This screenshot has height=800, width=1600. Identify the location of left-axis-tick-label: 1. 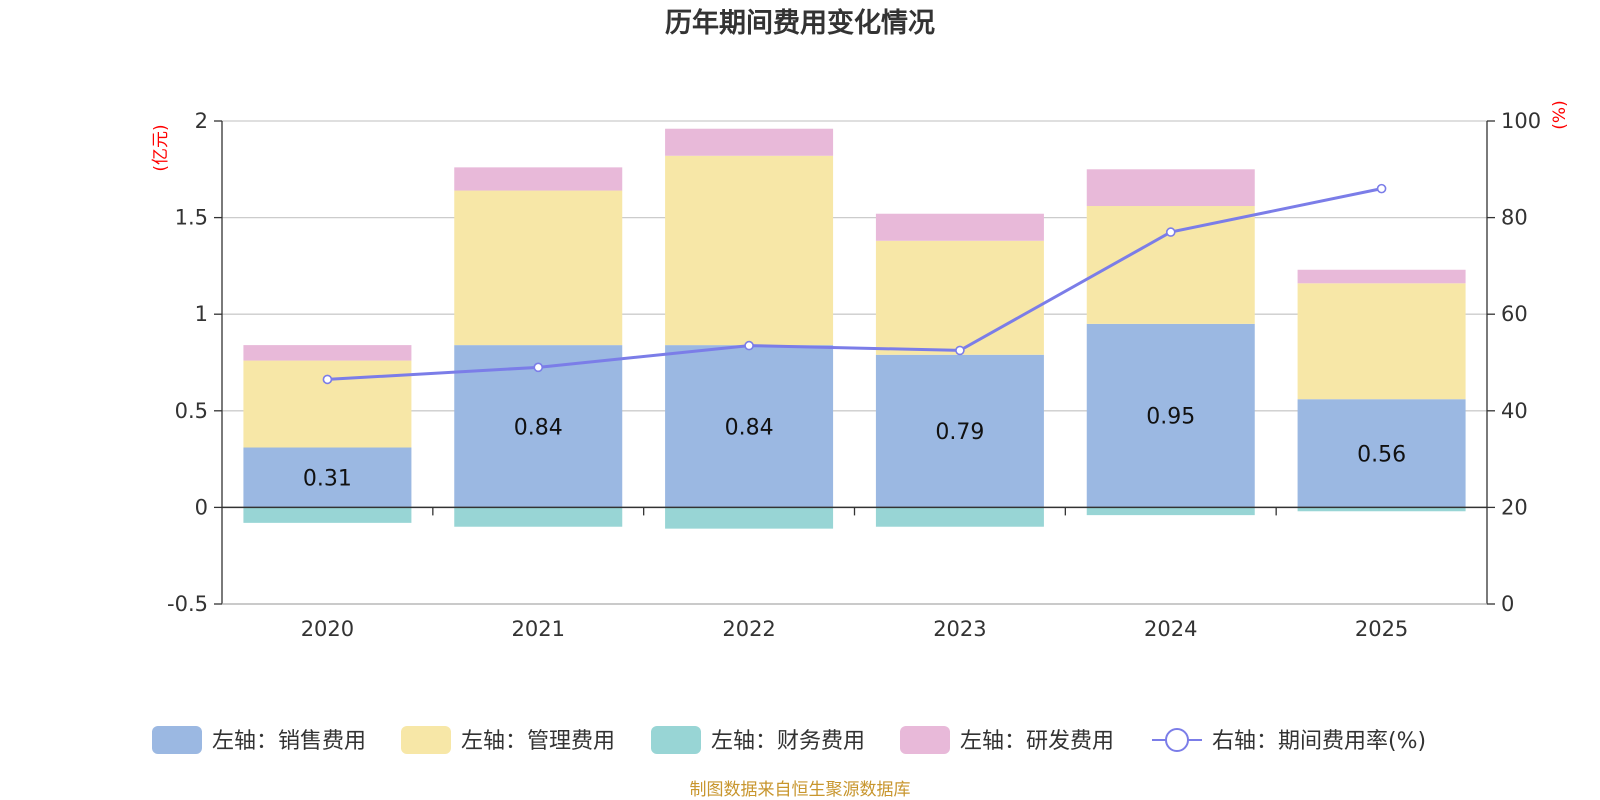
(201, 314).